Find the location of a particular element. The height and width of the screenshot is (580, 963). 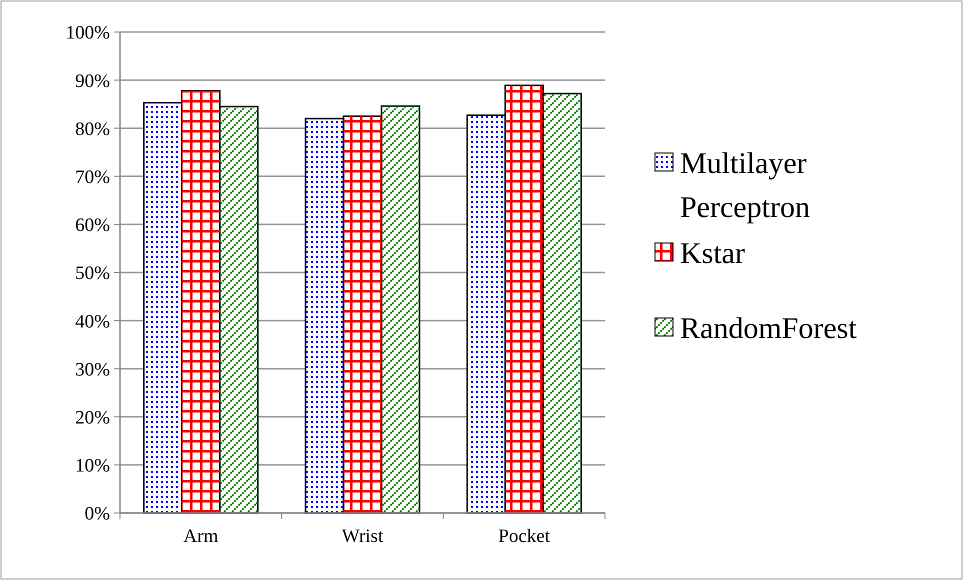

legend-label: Kstar is located at coordinates (712, 253).